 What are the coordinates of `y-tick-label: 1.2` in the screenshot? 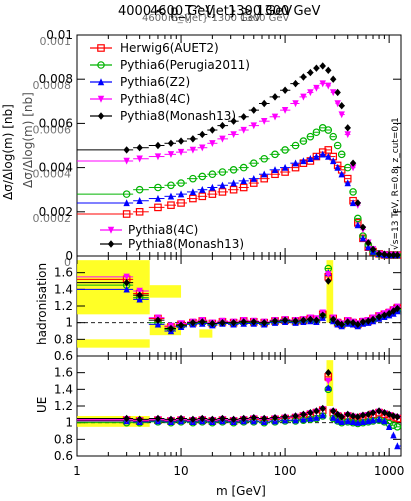 It's located at (63, 306).